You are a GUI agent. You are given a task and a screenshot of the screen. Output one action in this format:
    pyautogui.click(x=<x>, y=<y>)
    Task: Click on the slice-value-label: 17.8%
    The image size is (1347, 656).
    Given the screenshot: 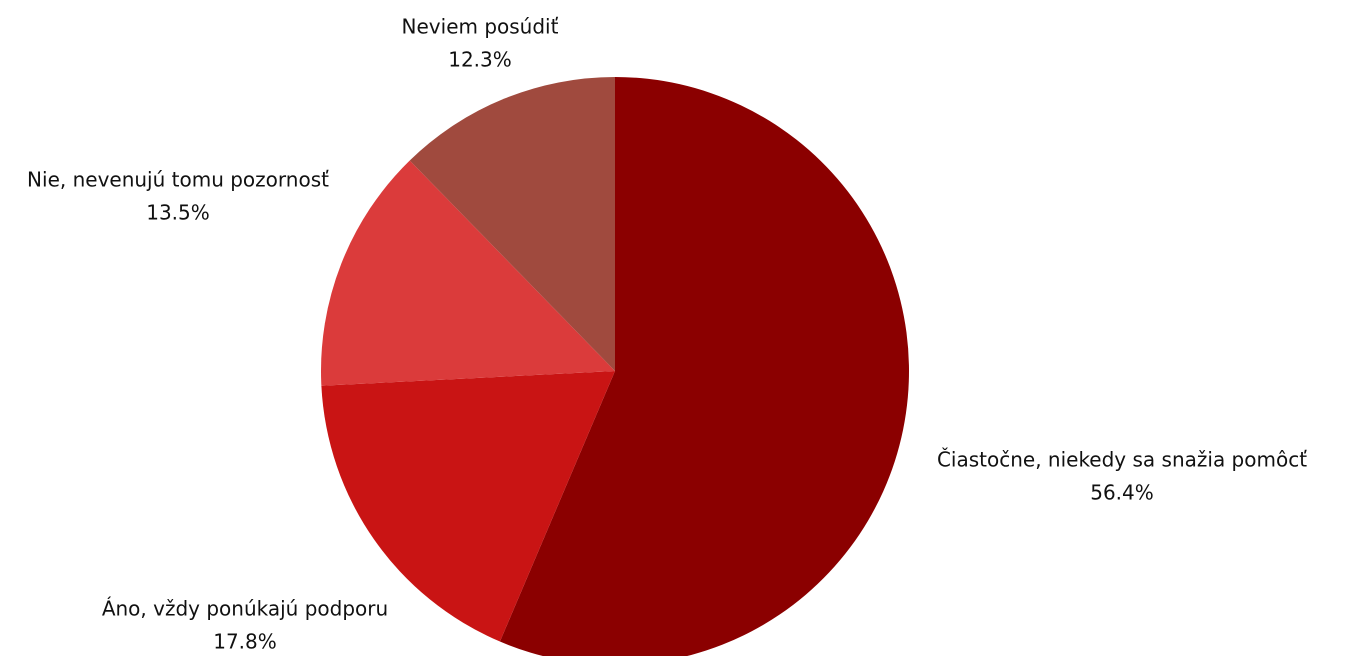 What is the action you would take?
    pyautogui.click(x=245, y=642)
    